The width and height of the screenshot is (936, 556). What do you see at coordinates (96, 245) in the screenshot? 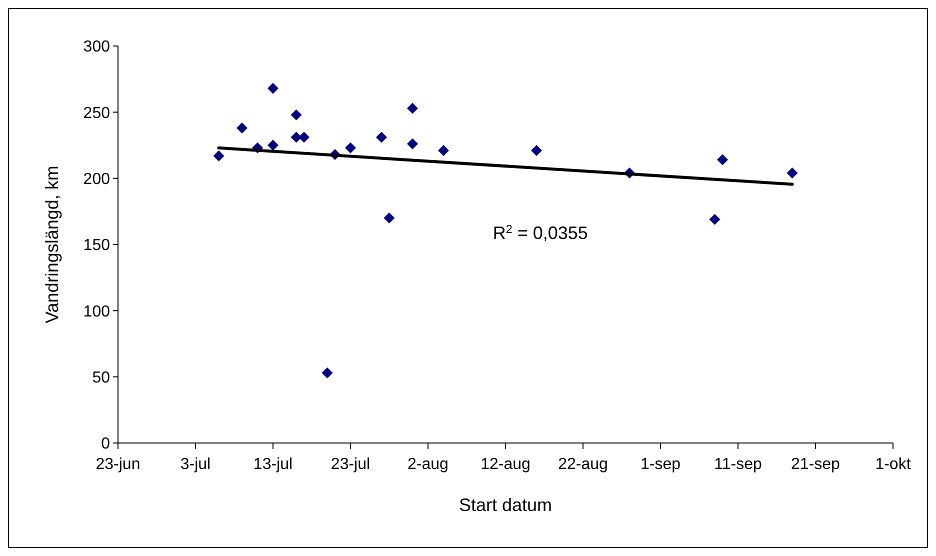
I see `y-tick-label: 150` at bounding box center [96, 245].